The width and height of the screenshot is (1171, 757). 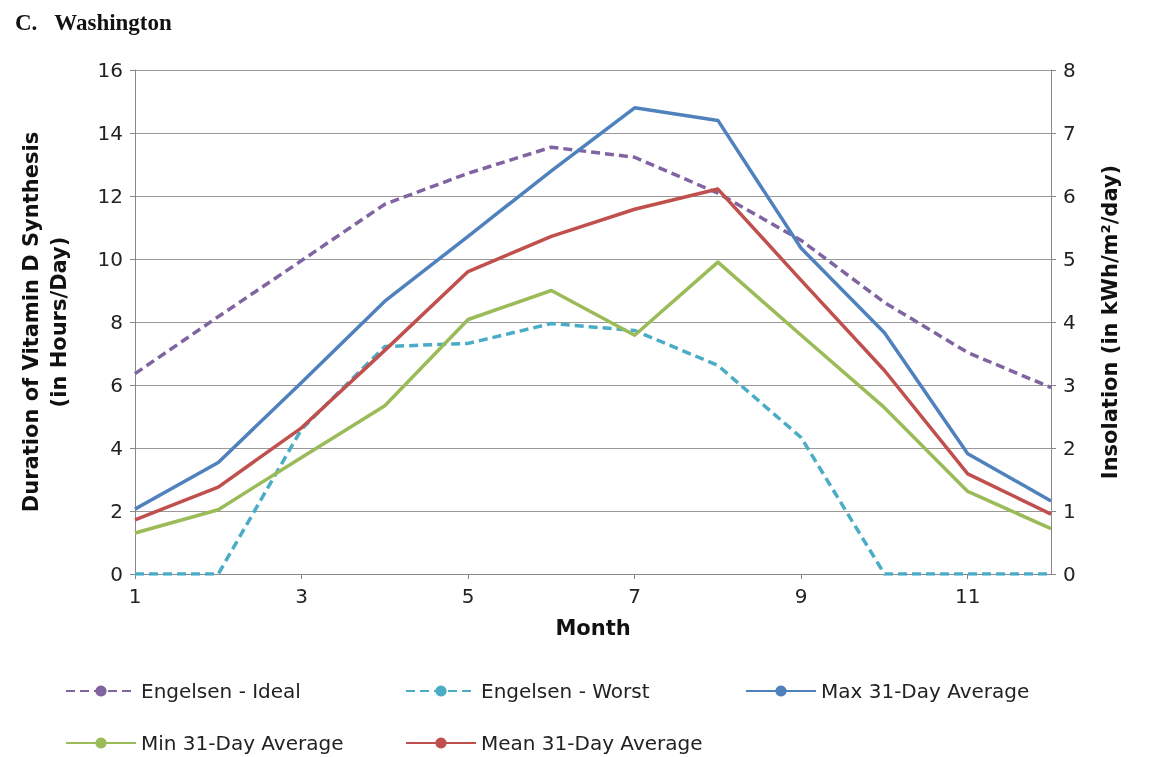 I want to click on legend-label: Engelsen - Ideal, so click(x=221, y=691).